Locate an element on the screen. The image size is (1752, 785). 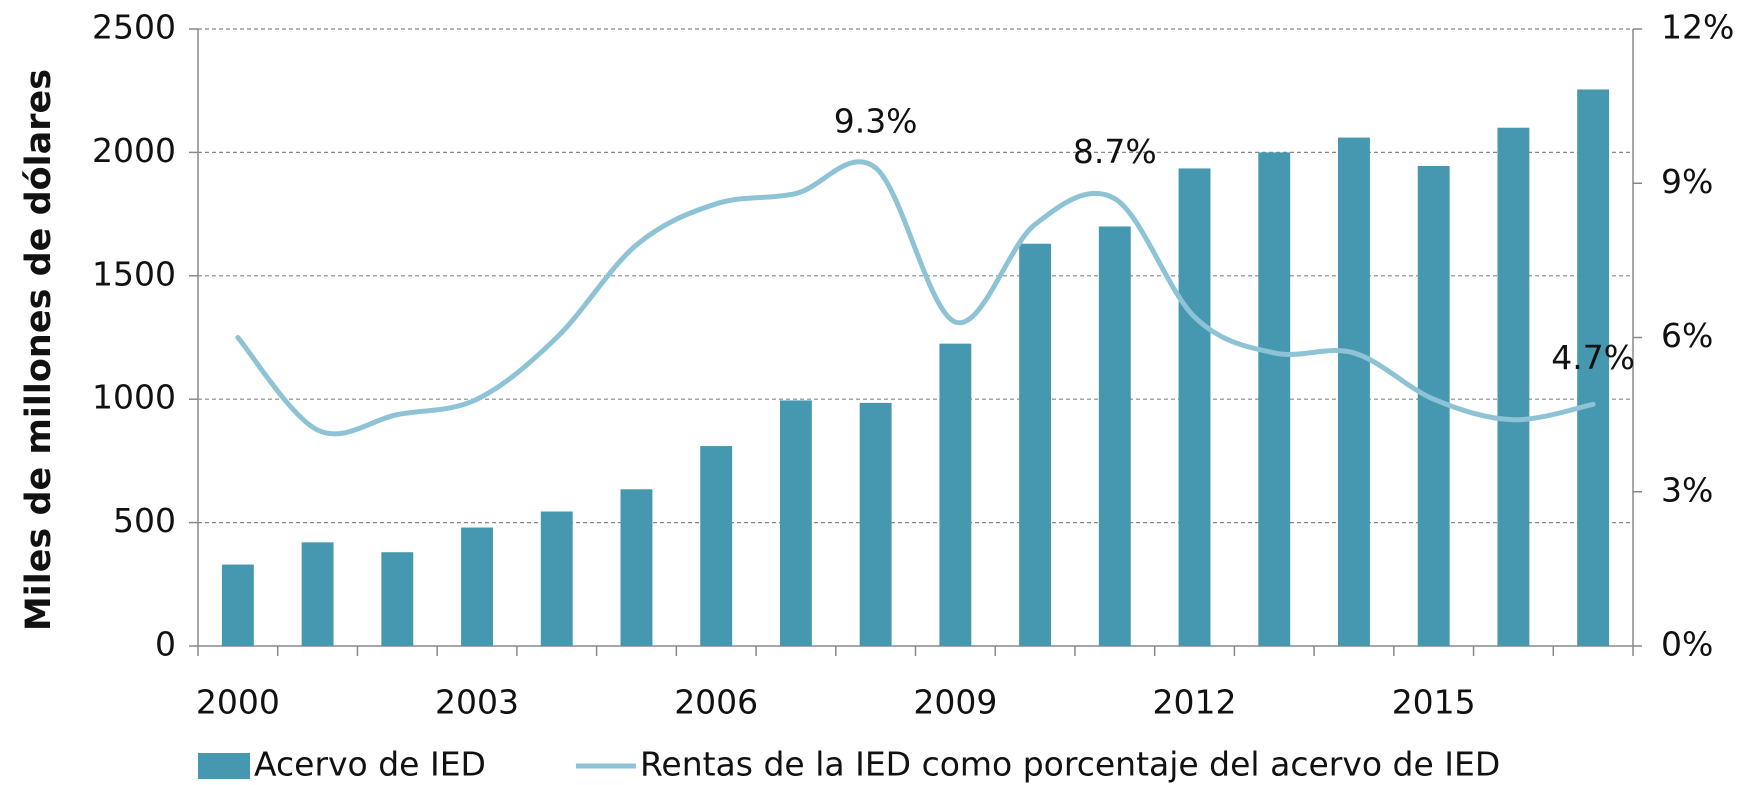
y-axis-label: Miles de millones de dólares is located at coordinates (39, 350).